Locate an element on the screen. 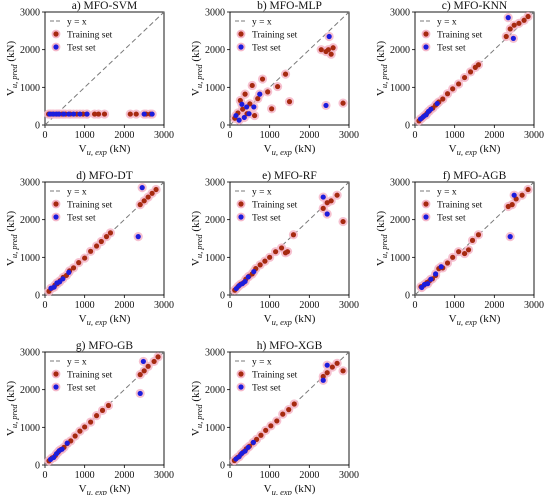  chart-title: e) MFO-RF is located at coordinates (289, 176).